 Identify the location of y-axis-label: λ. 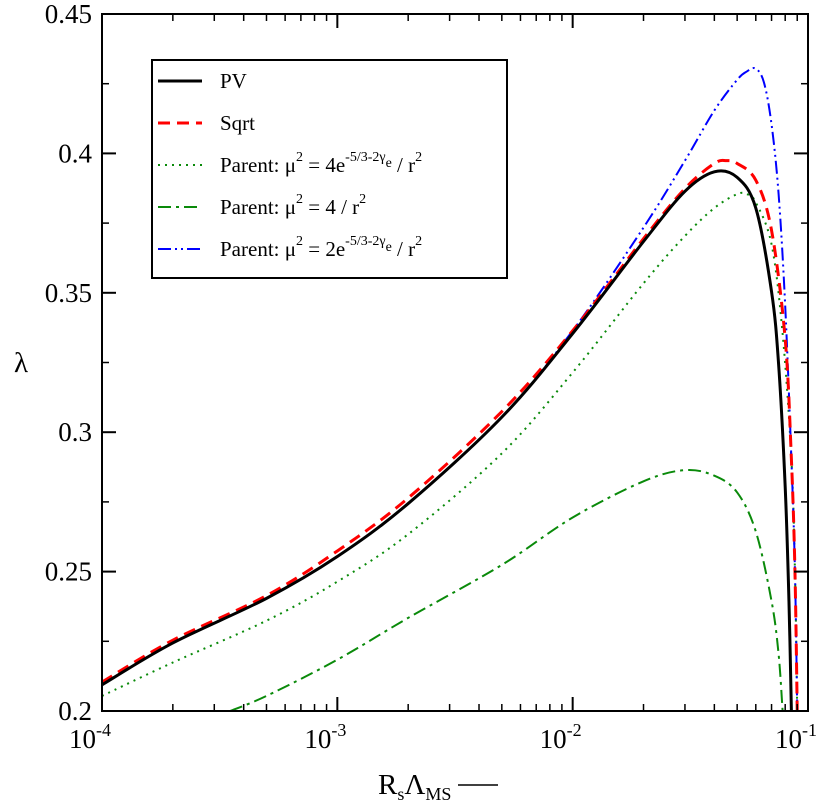
(21, 363).